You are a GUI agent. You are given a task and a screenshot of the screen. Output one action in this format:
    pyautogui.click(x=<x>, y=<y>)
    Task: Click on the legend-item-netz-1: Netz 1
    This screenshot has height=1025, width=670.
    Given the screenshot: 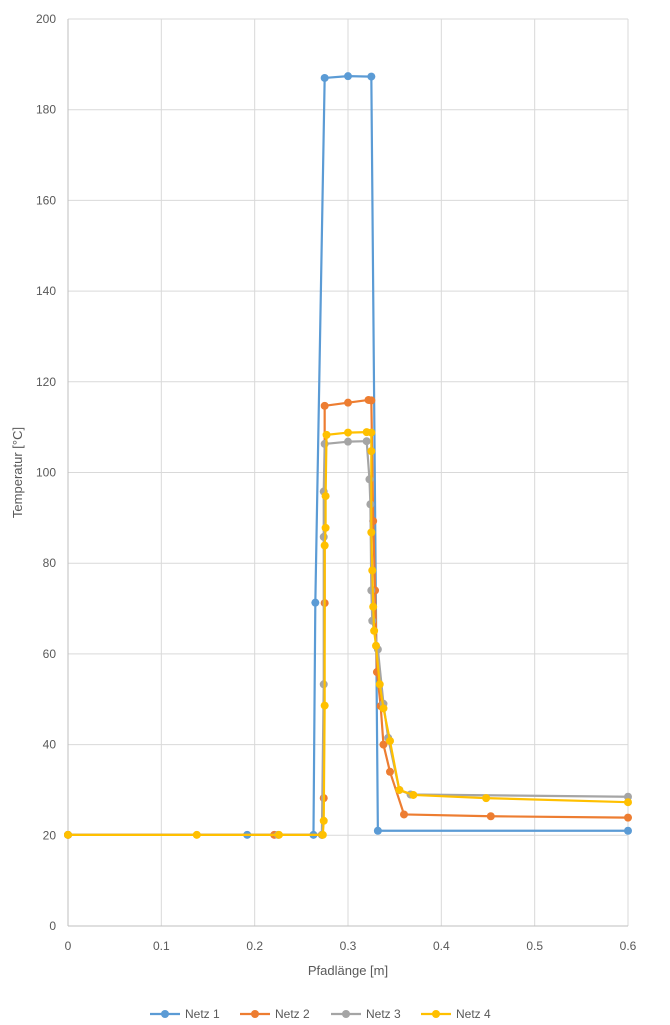 What is the action you would take?
    pyautogui.click(x=185, y=1014)
    